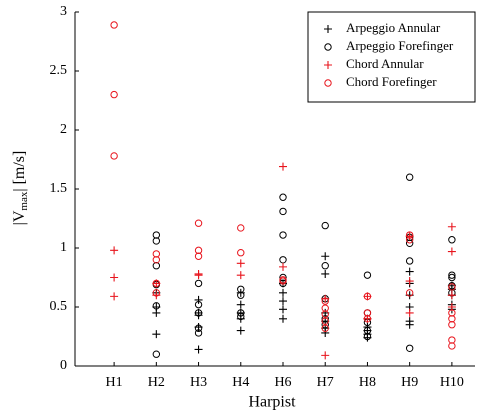  Describe the element at coordinates (63, 247) in the screenshot. I see `y-tick-label: 1` at that location.